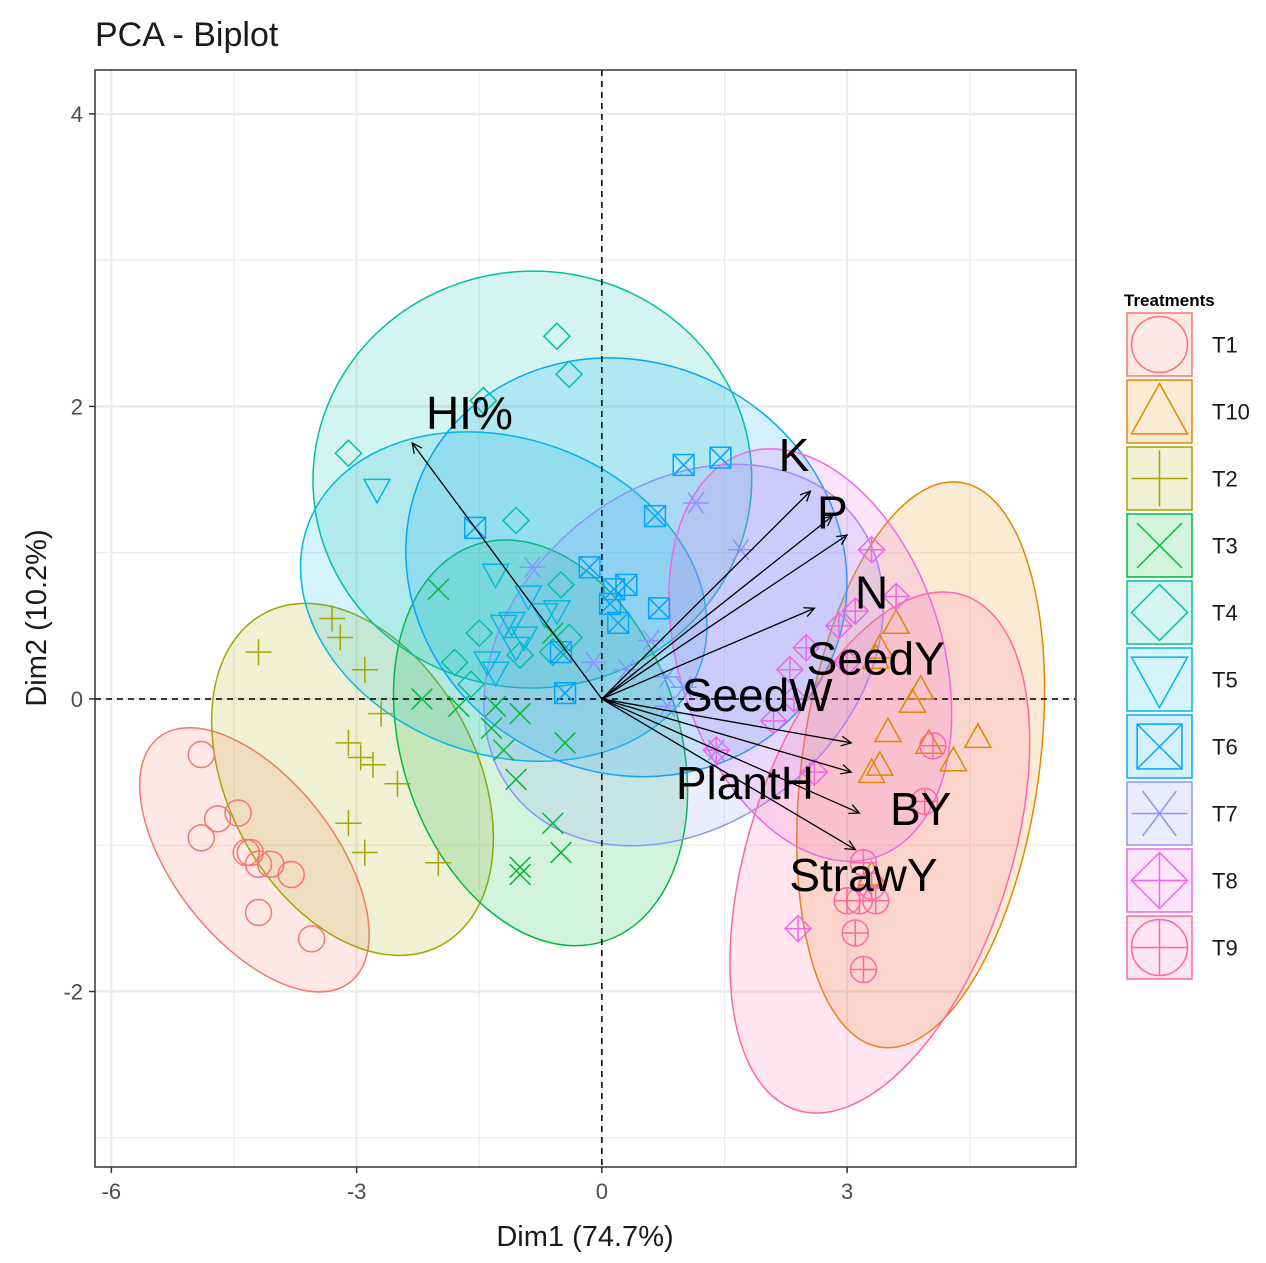  What do you see at coordinates (1159, 344) in the screenshot?
I see `legend-key-t1` at bounding box center [1159, 344].